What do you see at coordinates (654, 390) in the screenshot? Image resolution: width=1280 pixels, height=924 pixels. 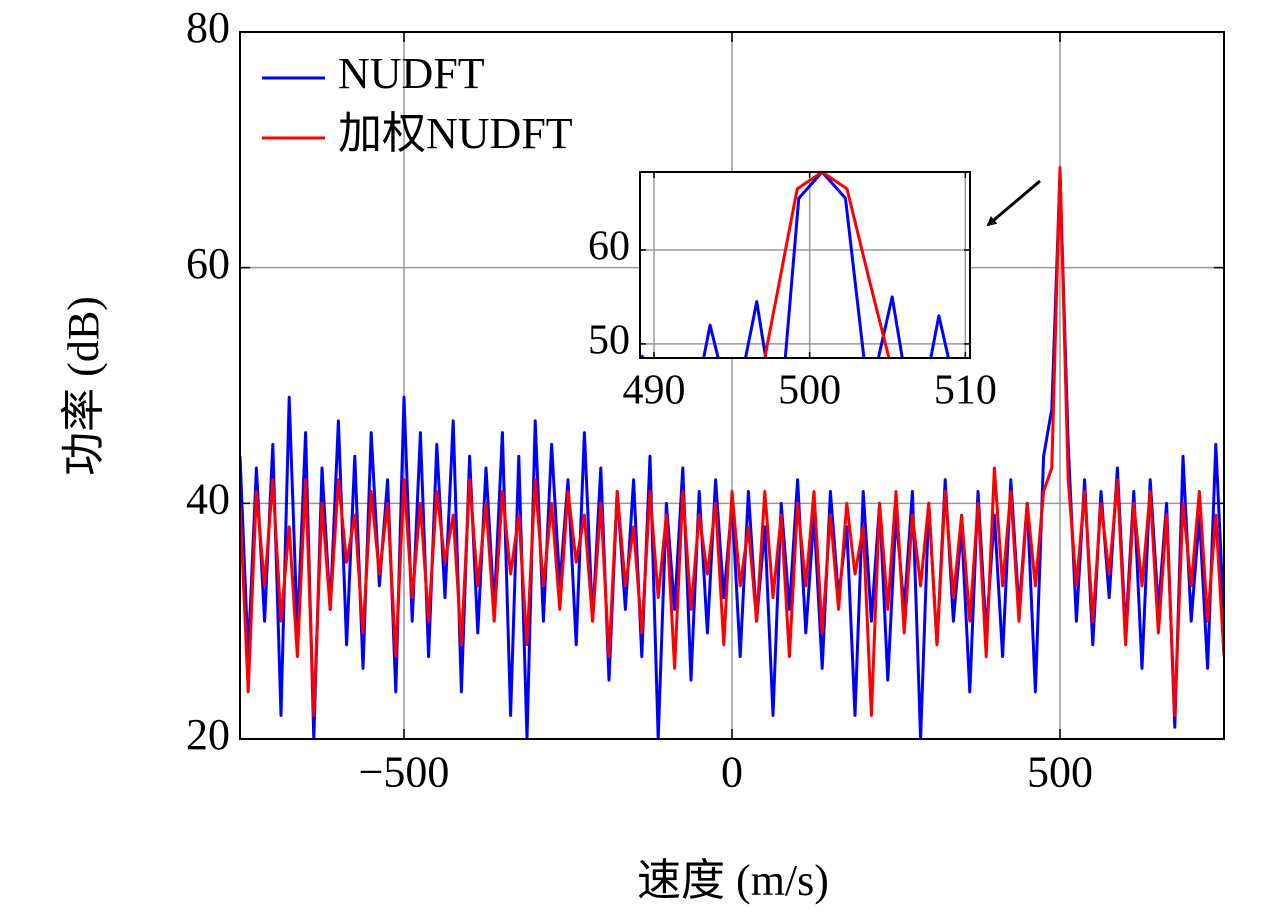 I see `x-tick-label: 490` at bounding box center [654, 390].